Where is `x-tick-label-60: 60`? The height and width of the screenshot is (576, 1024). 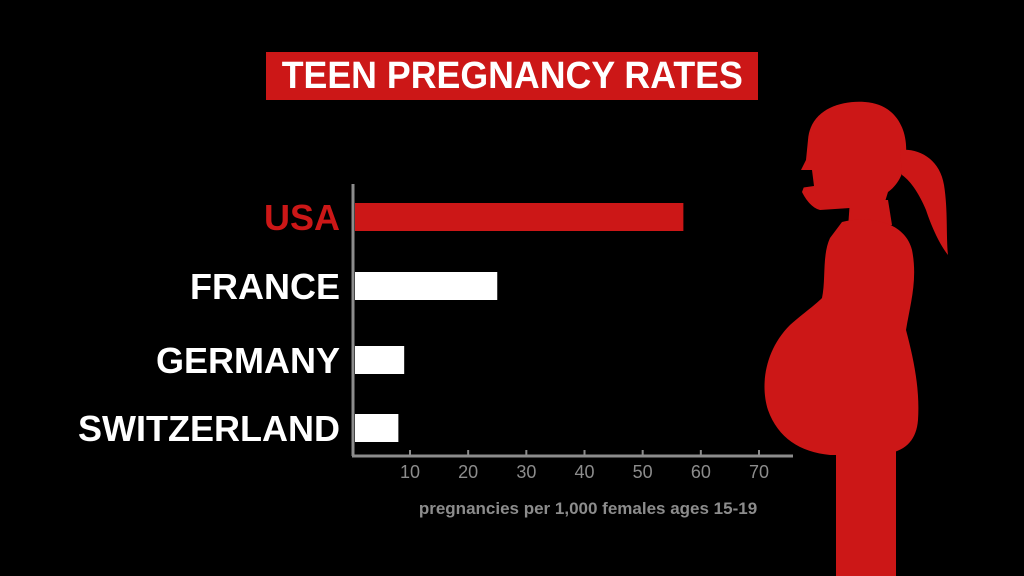 x-tick-label-60: 60 is located at coordinates (701, 472).